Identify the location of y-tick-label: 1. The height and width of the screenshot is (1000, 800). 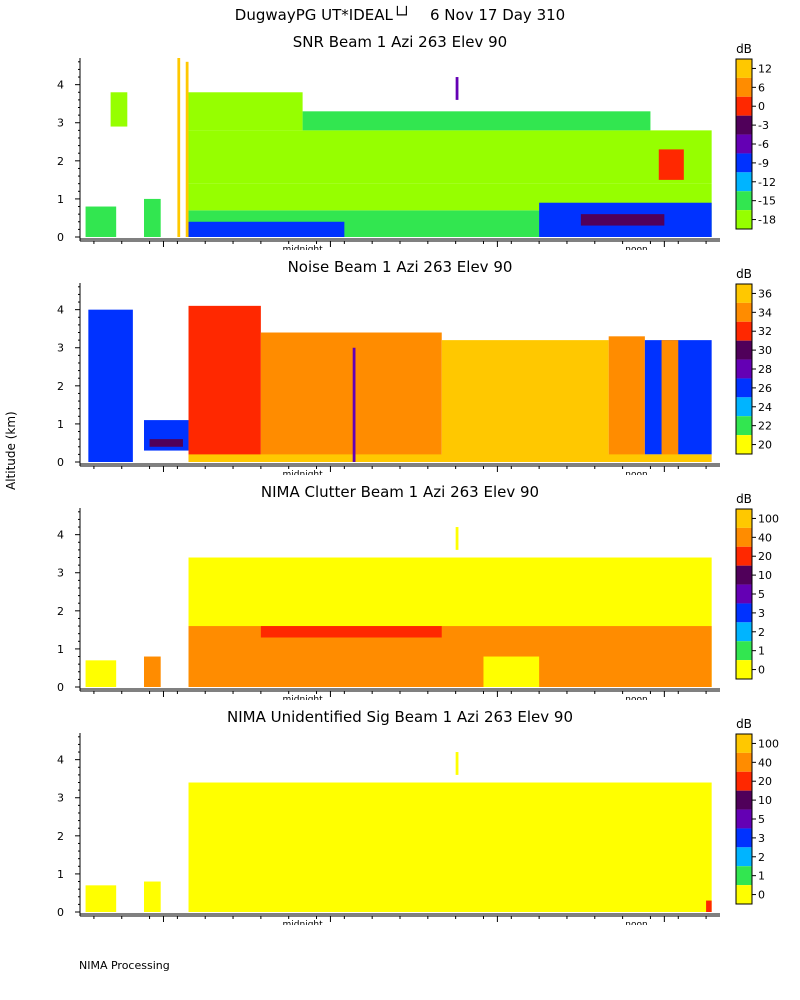
(60, 424).